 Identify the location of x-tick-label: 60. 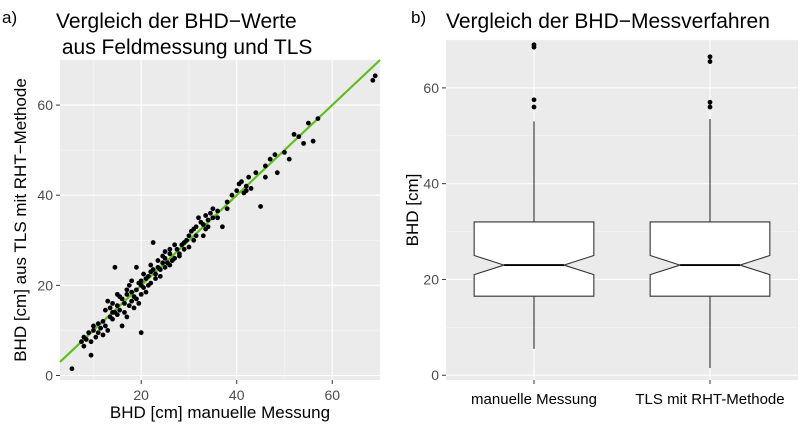
(332, 395).